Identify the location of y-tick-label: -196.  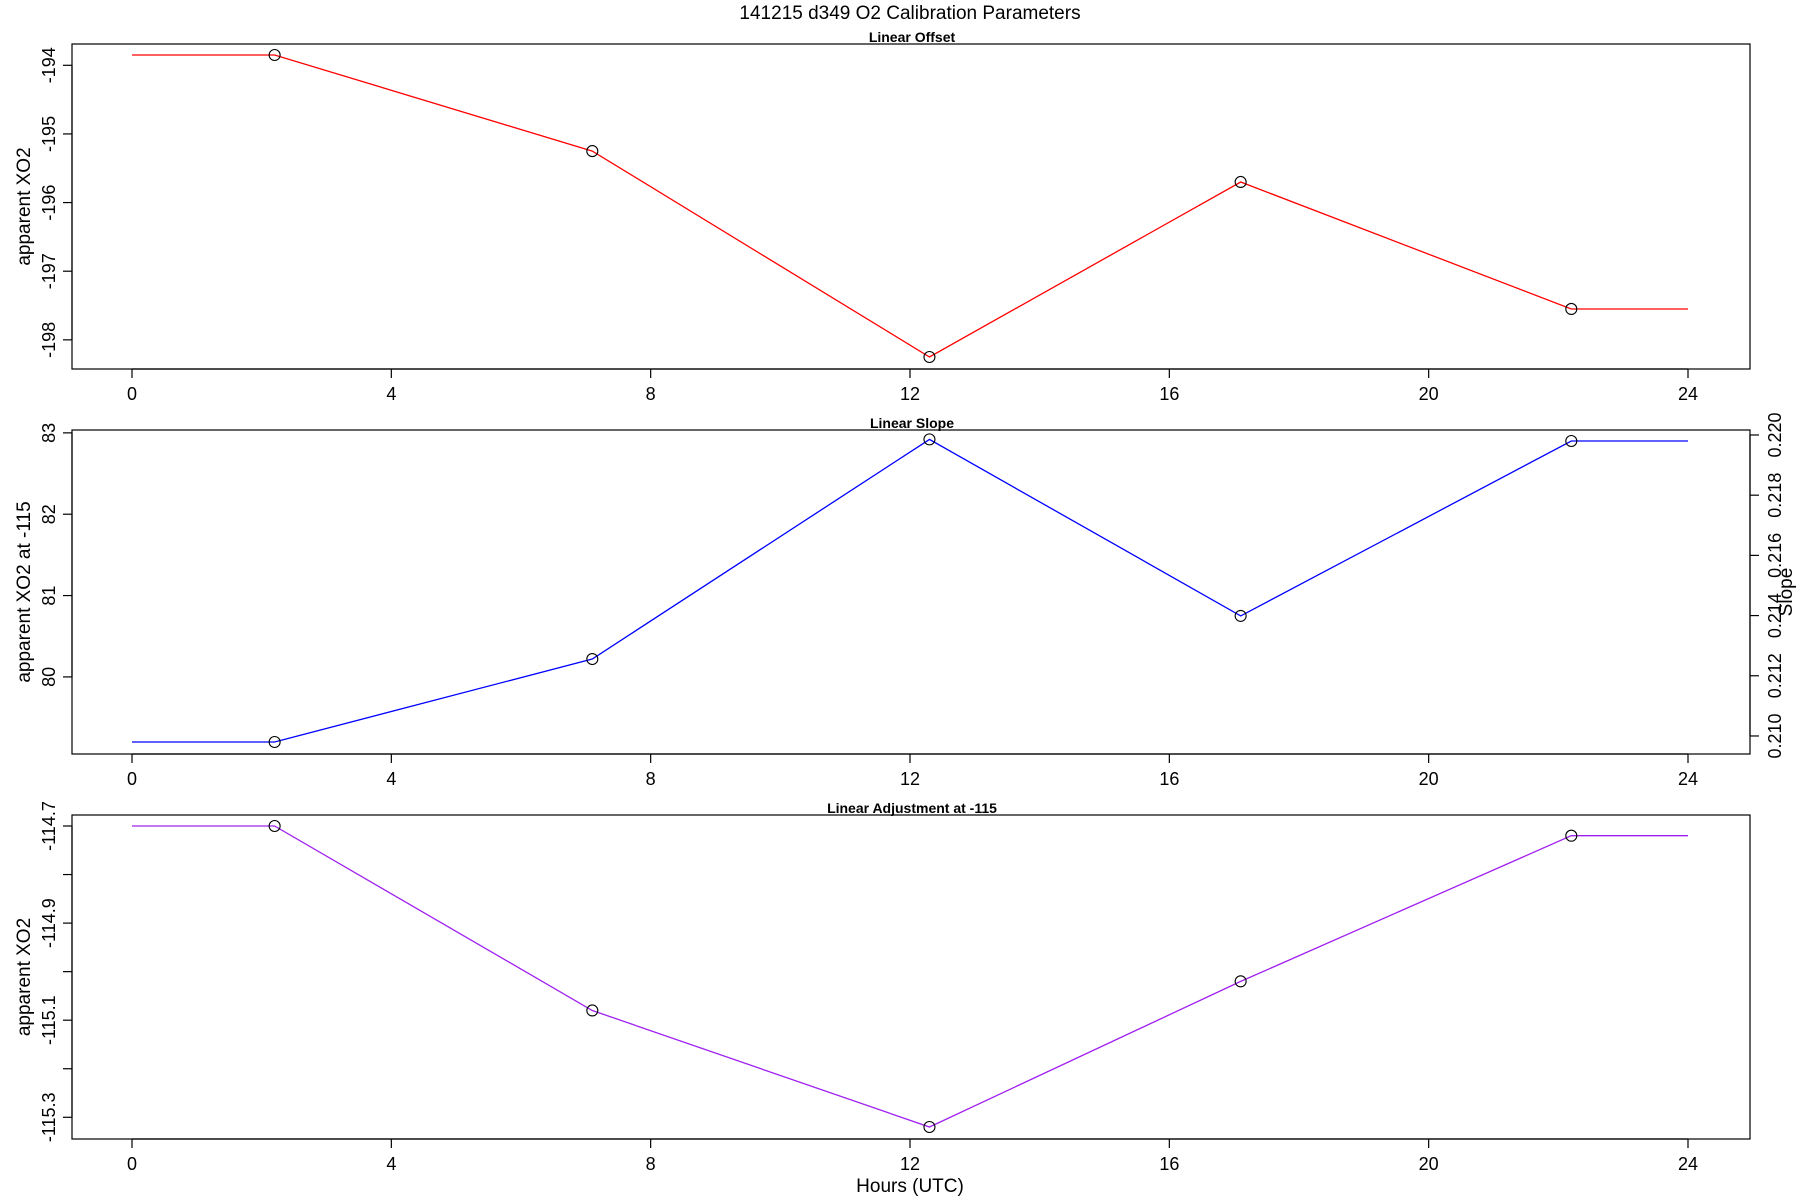
(49, 203).